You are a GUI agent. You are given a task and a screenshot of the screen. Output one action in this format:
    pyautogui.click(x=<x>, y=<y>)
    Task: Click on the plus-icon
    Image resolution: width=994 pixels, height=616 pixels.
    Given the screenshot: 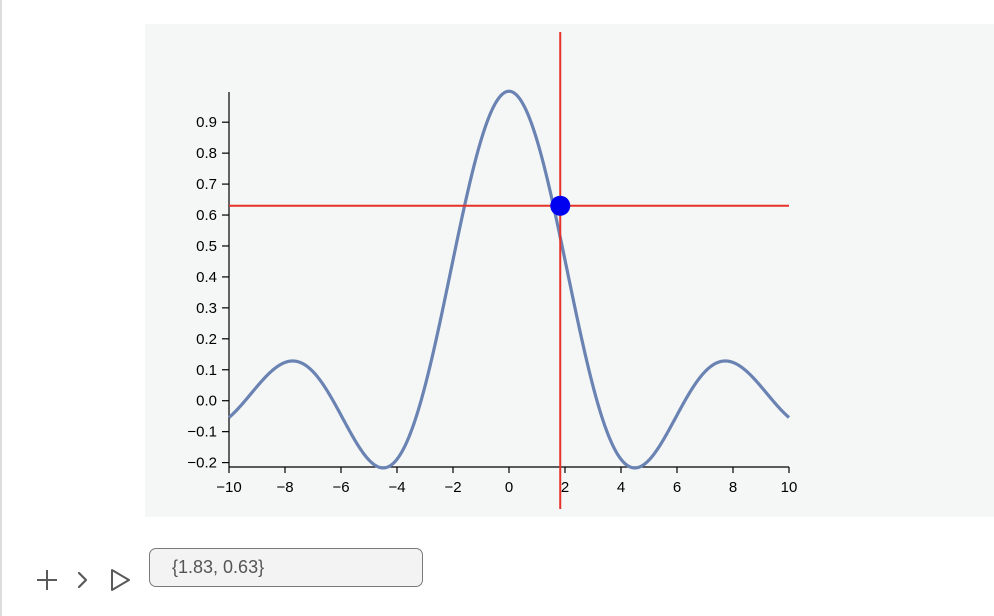 What is the action you would take?
    pyautogui.click(x=47, y=580)
    